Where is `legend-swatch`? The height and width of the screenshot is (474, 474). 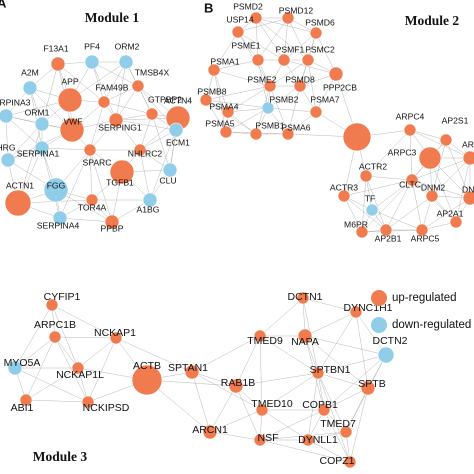 legend-swatch is located at coordinates (379, 298).